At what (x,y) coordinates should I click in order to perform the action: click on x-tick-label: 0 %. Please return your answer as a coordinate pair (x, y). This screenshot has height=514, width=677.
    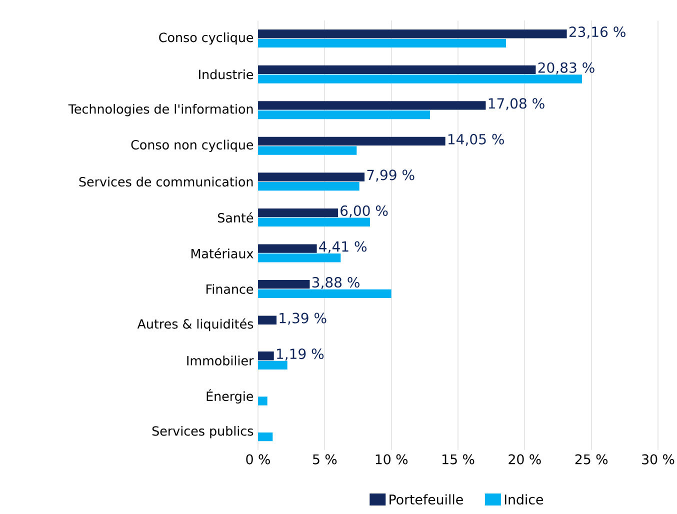
    Looking at the image, I should click on (258, 459).